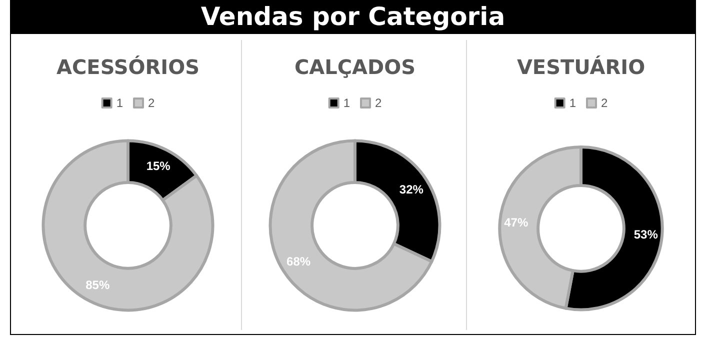 The width and height of the screenshot is (712, 348). What do you see at coordinates (128, 67) in the screenshot?
I see `chart-title: ACESSÓRIOS` at bounding box center [128, 67].